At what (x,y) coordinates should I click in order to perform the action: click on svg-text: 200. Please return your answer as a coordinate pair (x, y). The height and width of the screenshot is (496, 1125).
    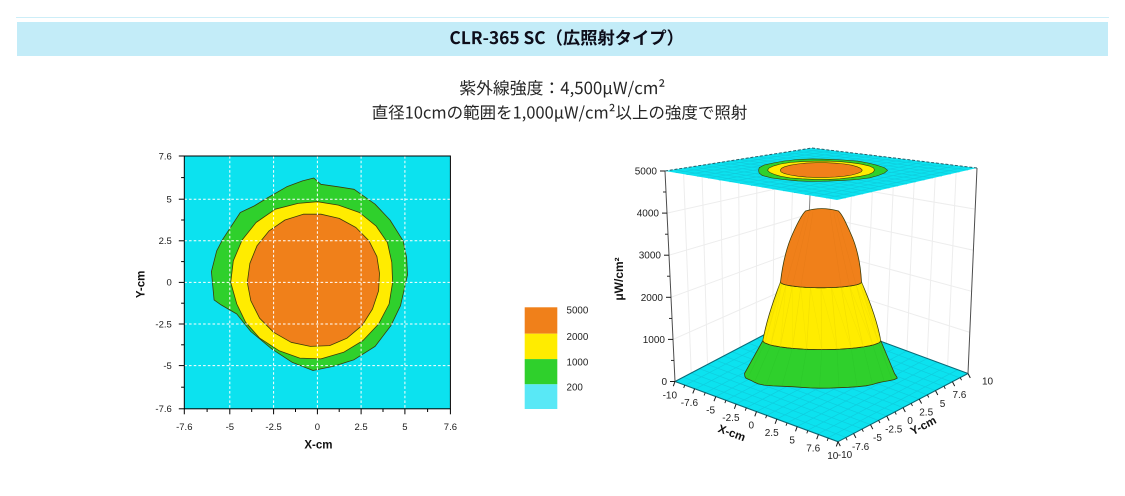
    Looking at the image, I should click on (575, 388).